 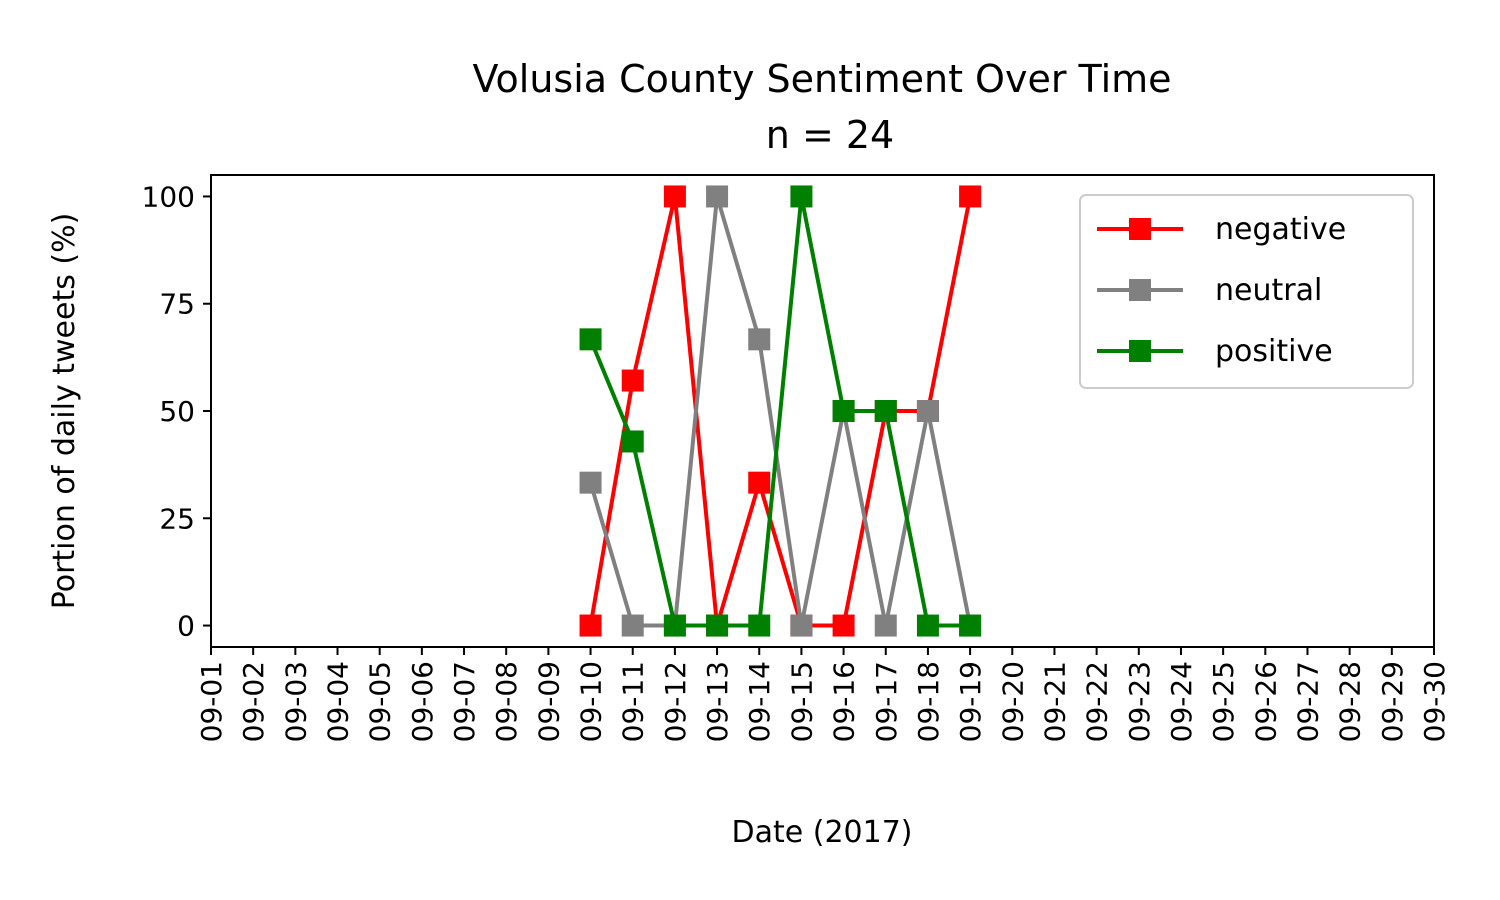 I want to click on legend-box, so click(x=1246, y=291).